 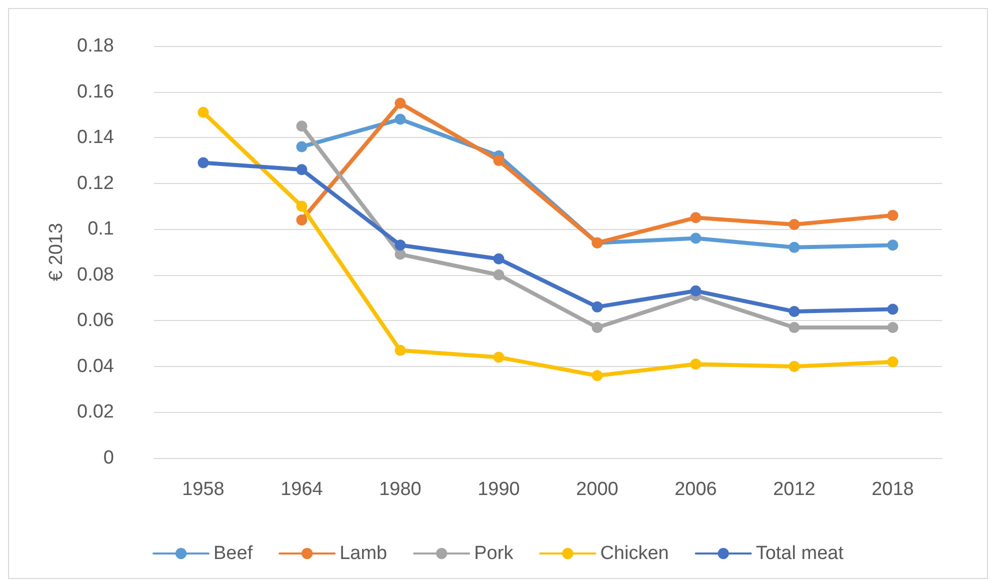 What do you see at coordinates (234, 553) in the screenshot?
I see `legend-label: Beef` at bounding box center [234, 553].